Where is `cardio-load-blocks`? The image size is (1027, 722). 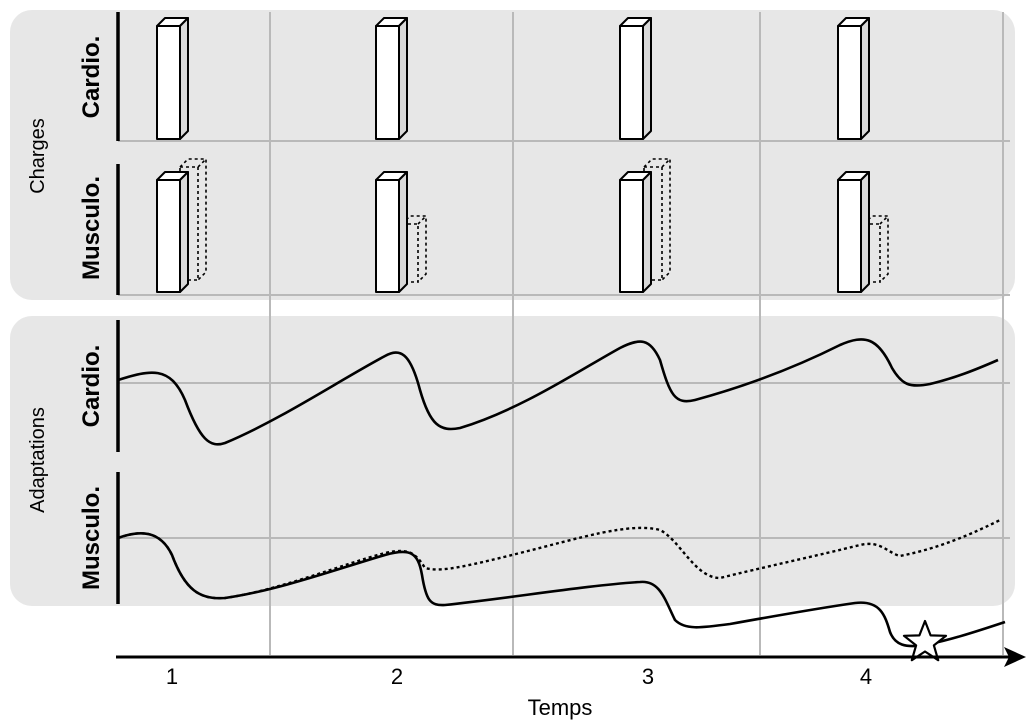 cardio-load-blocks is located at coordinates (513, 78).